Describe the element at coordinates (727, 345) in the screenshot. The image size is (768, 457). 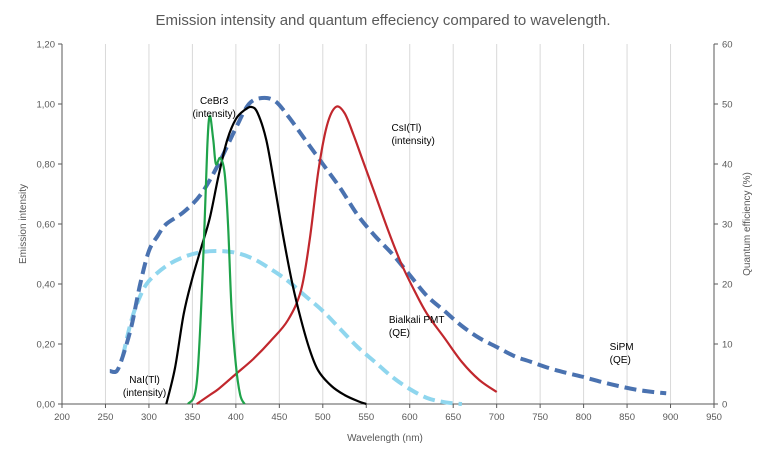
I see `y-right-tick-label: 10` at that location.